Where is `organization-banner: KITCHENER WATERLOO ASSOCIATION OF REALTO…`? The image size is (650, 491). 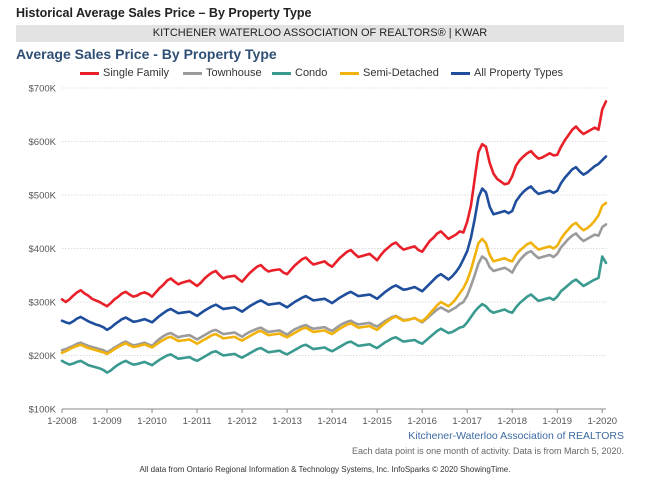
organization-banner: KITCHENER WATERLOO ASSOCIATION OF REALTO… is located at coordinates (320, 33).